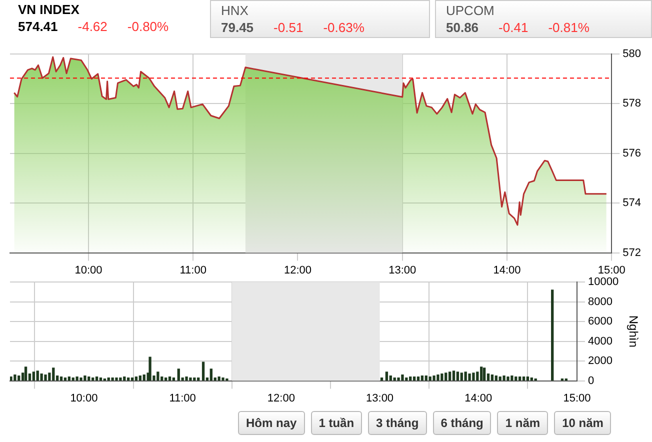 Image resolution: width=652 pixels, height=442 pixels. I want to click on text: 79.45, so click(237, 27).